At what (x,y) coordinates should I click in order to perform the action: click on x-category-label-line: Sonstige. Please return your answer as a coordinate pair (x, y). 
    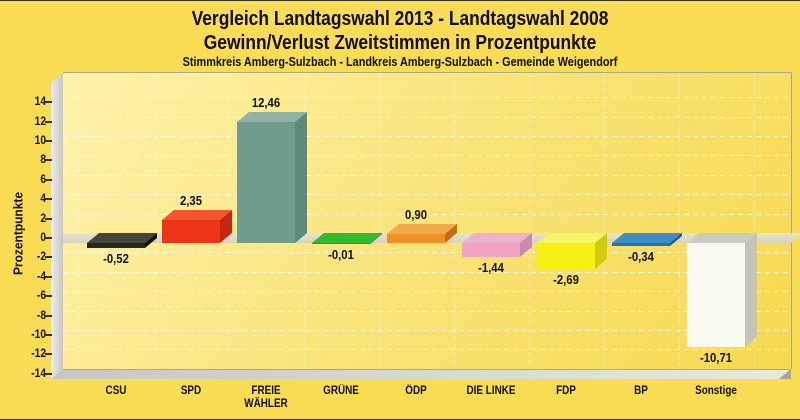
    Looking at the image, I should click on (716, 391).